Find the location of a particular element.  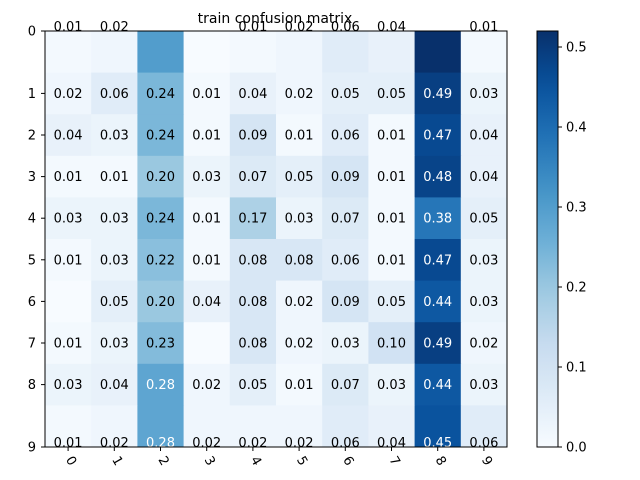

colorbar: 0.0 0.1 0.2 0.3 0.4 0.5 is located at coordinates (561, 243).